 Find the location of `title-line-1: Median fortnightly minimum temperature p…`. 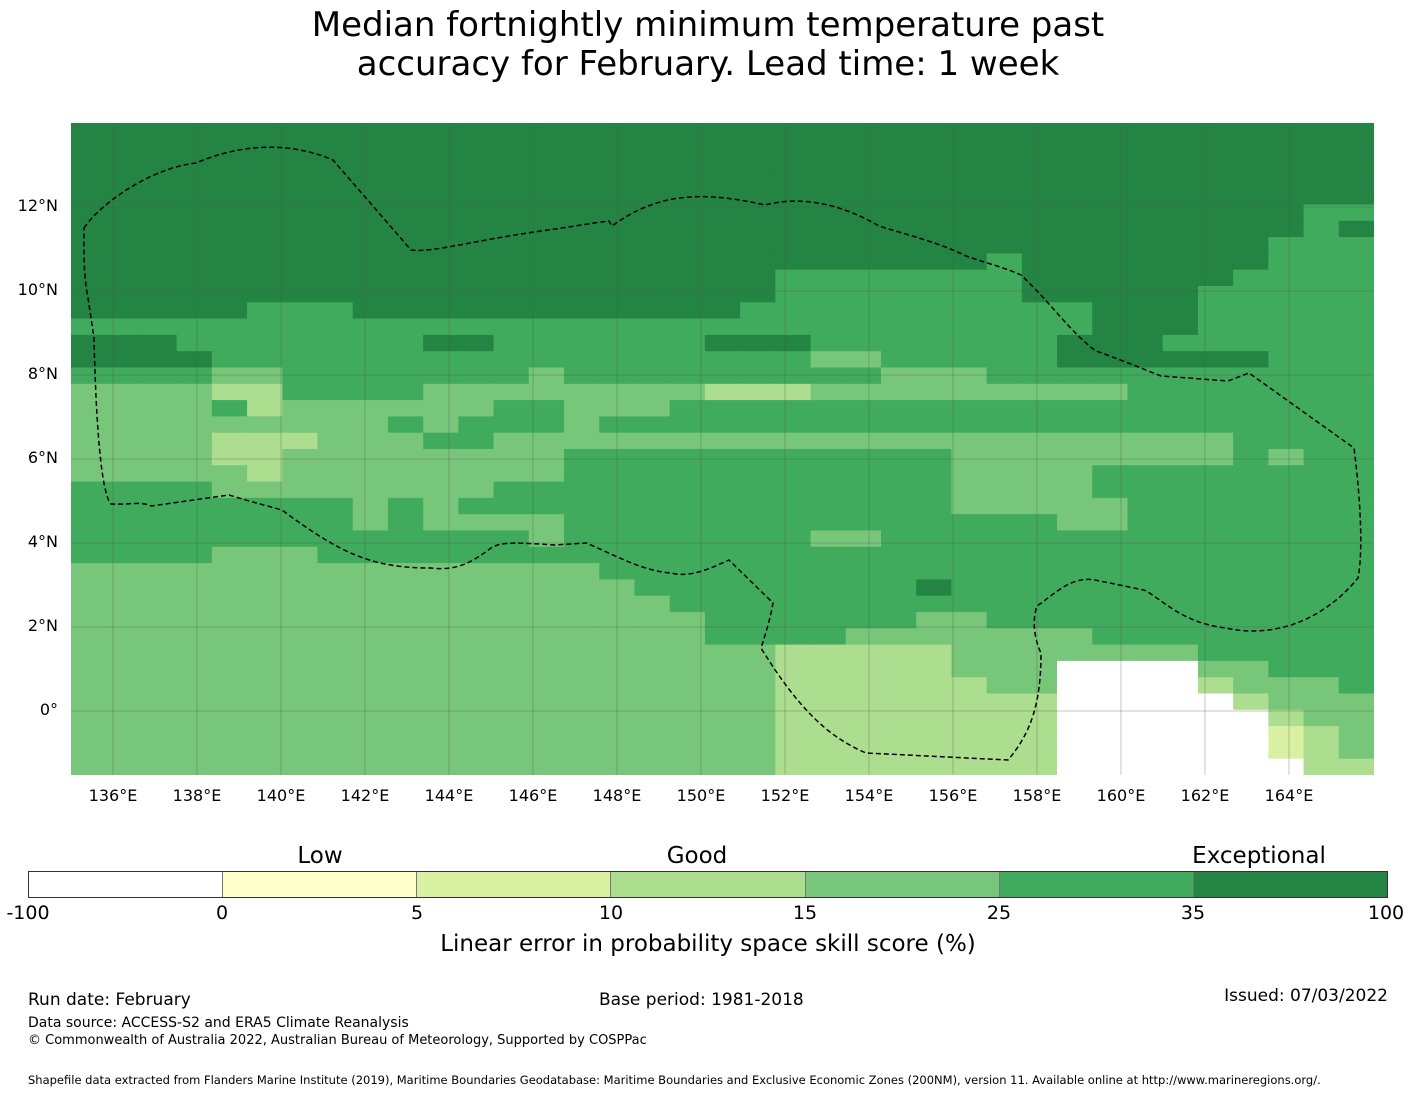

title-line-1: Median fortnightly minimum temperature p… is located at coordinates (708, 25).